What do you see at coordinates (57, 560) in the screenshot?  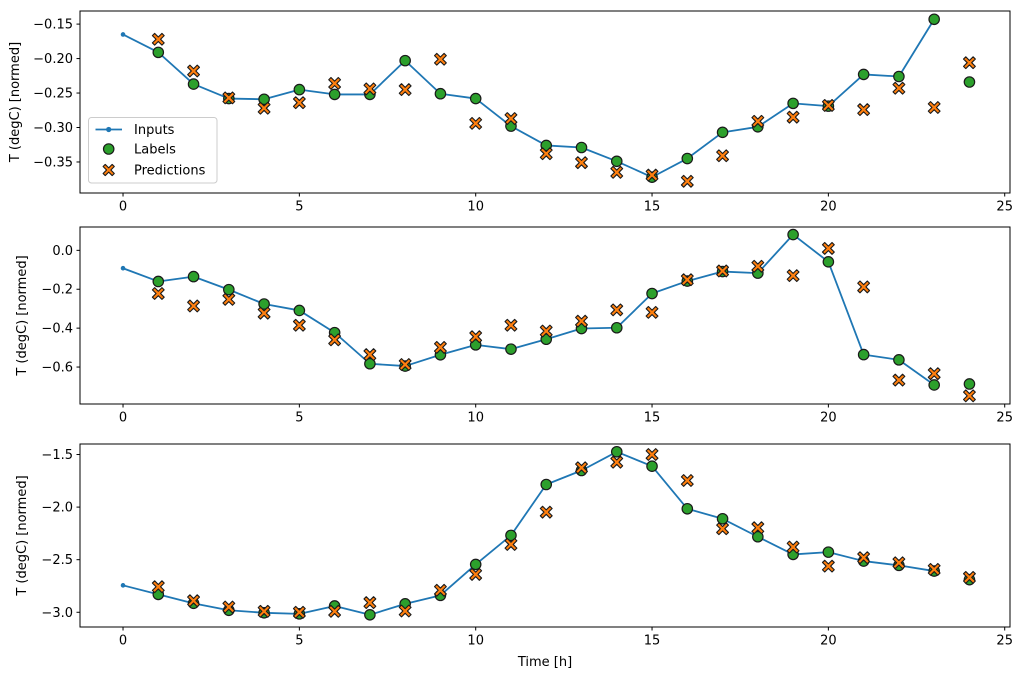 I see `y-tick-label: −2.5` at bounding box center [57, 560].